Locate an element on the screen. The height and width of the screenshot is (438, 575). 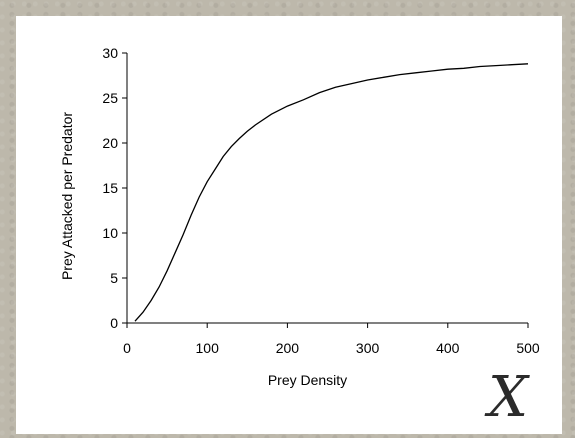
x-tick-label: 400 is located at coordinates (448, 348).